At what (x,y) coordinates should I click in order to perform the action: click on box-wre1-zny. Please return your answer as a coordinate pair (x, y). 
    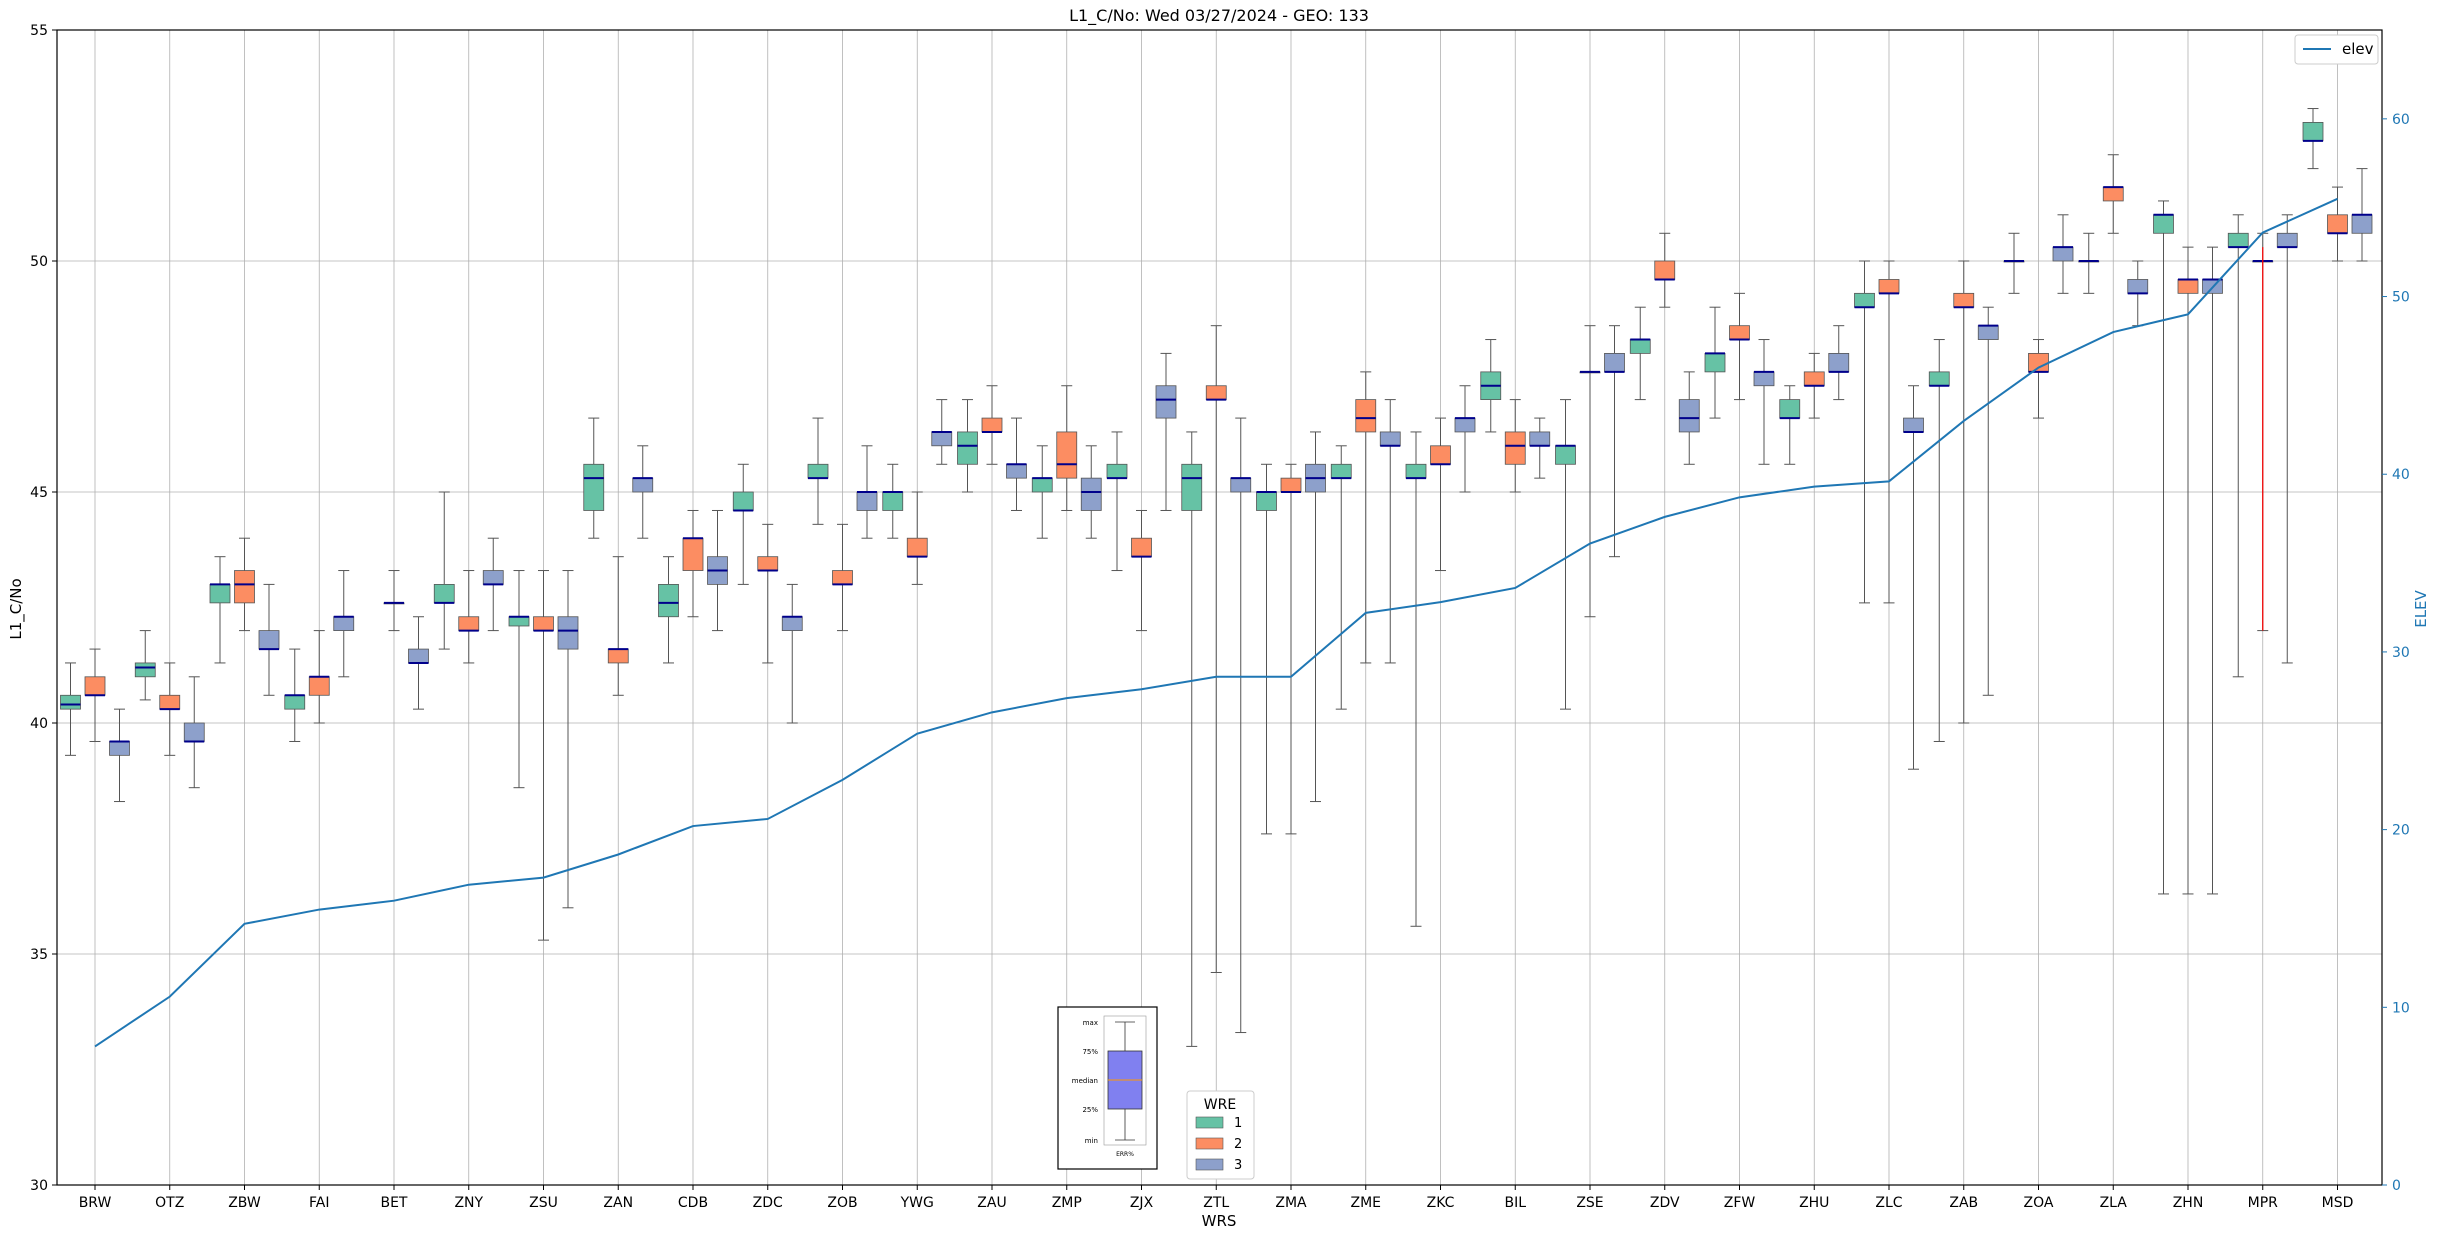
    Looking at the image, I should click on (444, 570).